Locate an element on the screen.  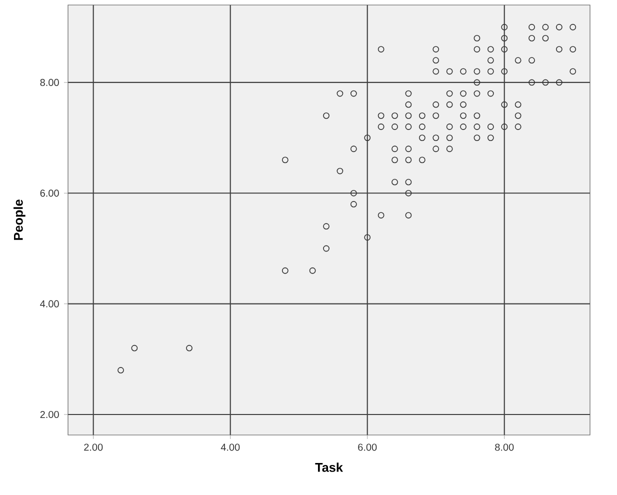
y-tick-label: 8.00 is located at coordinates (49, 82).